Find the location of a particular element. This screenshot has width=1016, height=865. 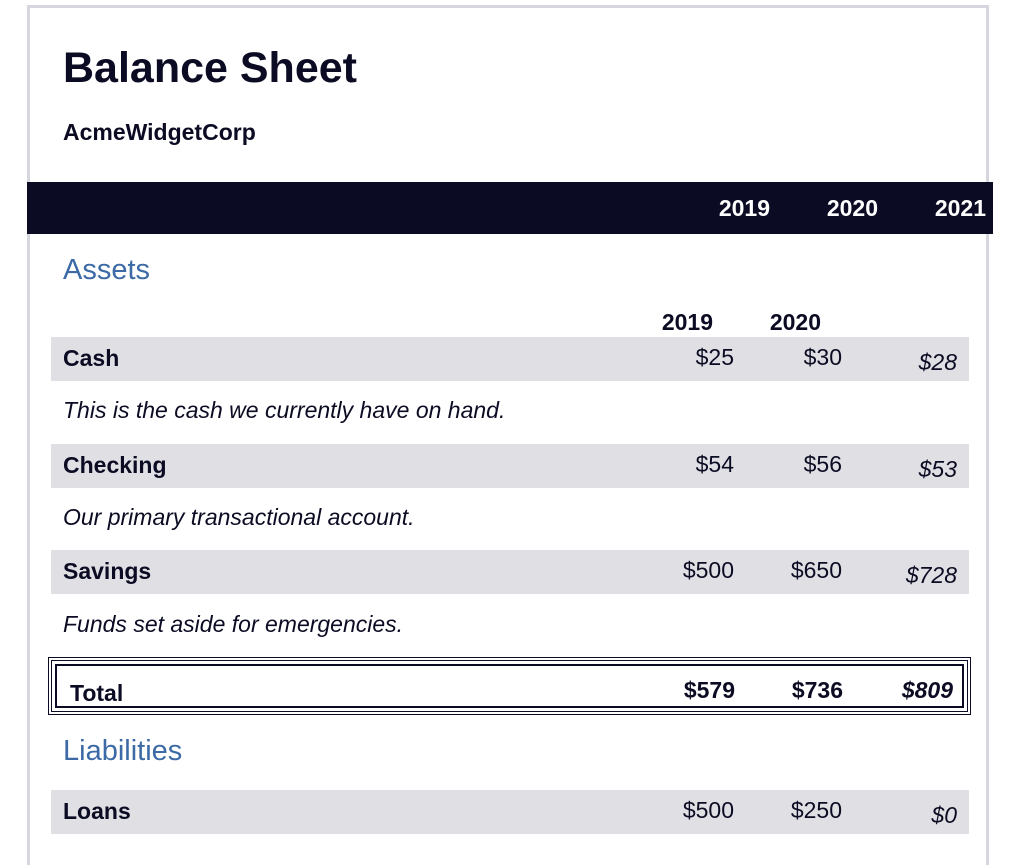

value-2020: $56 is located at coordinates (822, 464).